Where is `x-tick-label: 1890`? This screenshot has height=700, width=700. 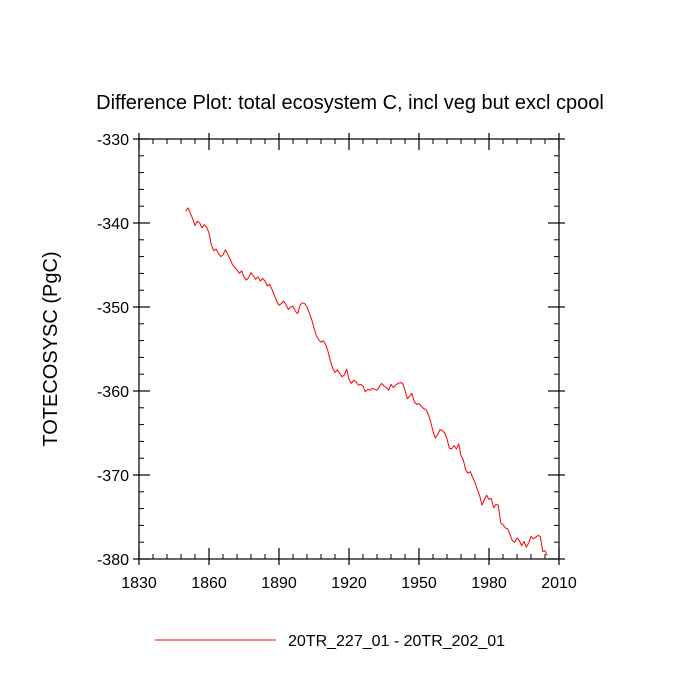
x-tick-label: 1890 is located at coordinates (279, 583).